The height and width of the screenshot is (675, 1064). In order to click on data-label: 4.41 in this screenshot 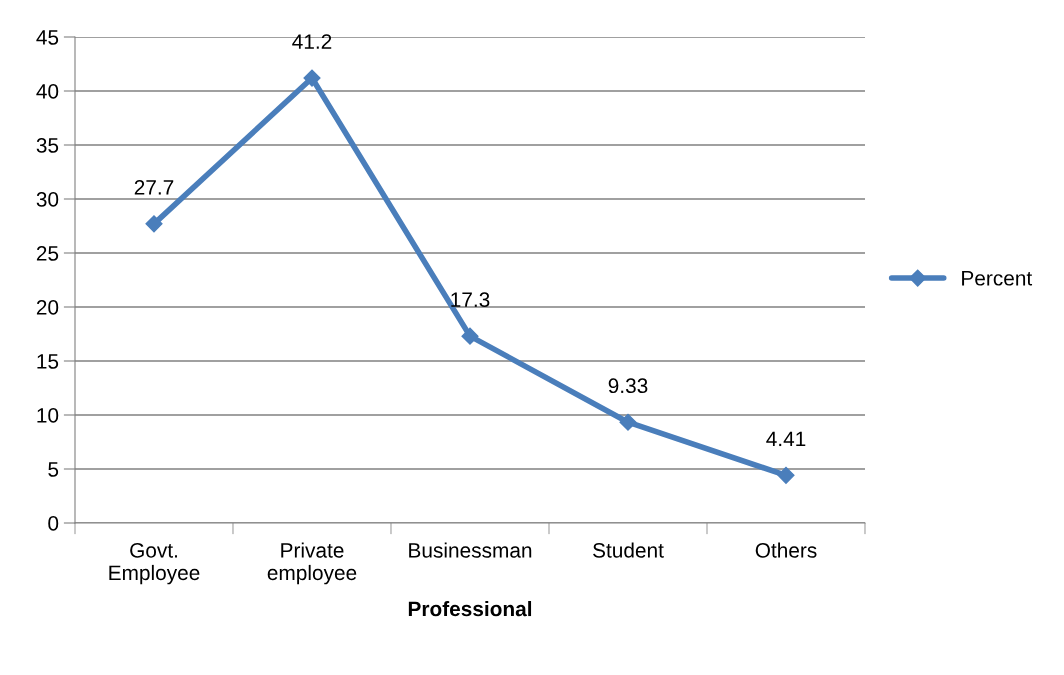, I will do `click(786, 439)`.